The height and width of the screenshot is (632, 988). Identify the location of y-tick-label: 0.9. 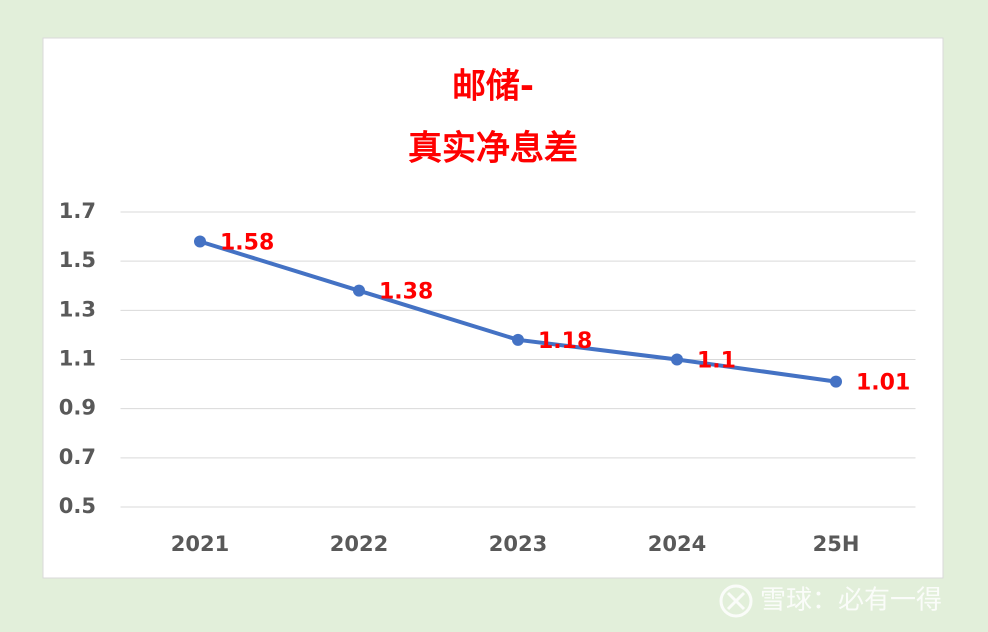
(77, 408).